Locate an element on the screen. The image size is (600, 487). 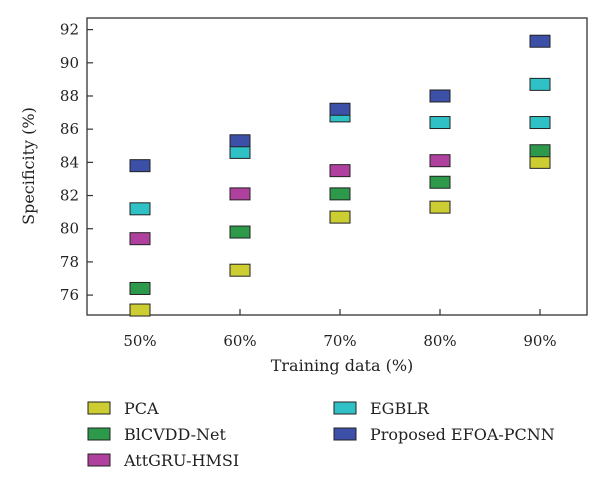
legend-label-blcvdd-net: BlCVDD-Net is located at coordinates (175, 434).